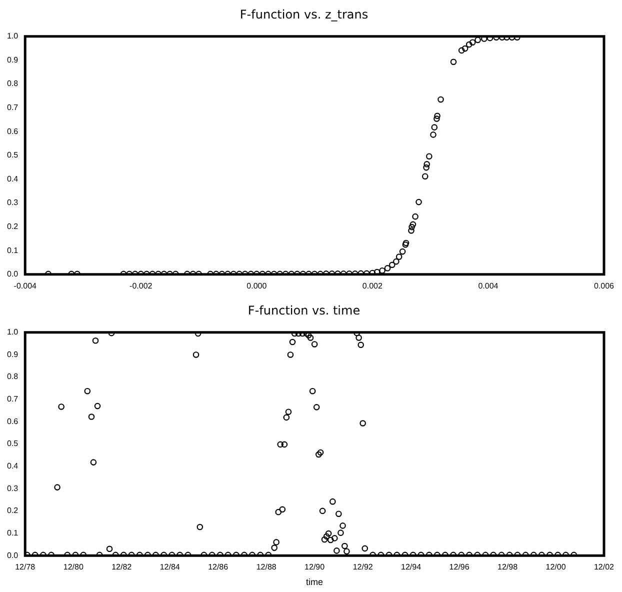 Image resolution: width=622 pixels, height=592 pixels. What do you see at coordinates (170, 567) in the screenshot?
I see `x-tick-label: 12/84` at bounding box center [170, 567].